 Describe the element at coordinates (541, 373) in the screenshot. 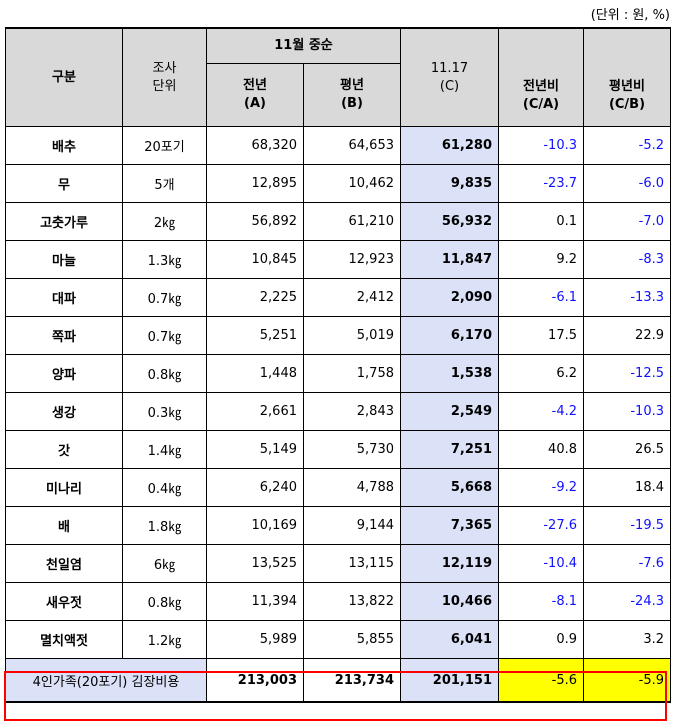

I see `item-ratio-prev: 6.2` at that location.